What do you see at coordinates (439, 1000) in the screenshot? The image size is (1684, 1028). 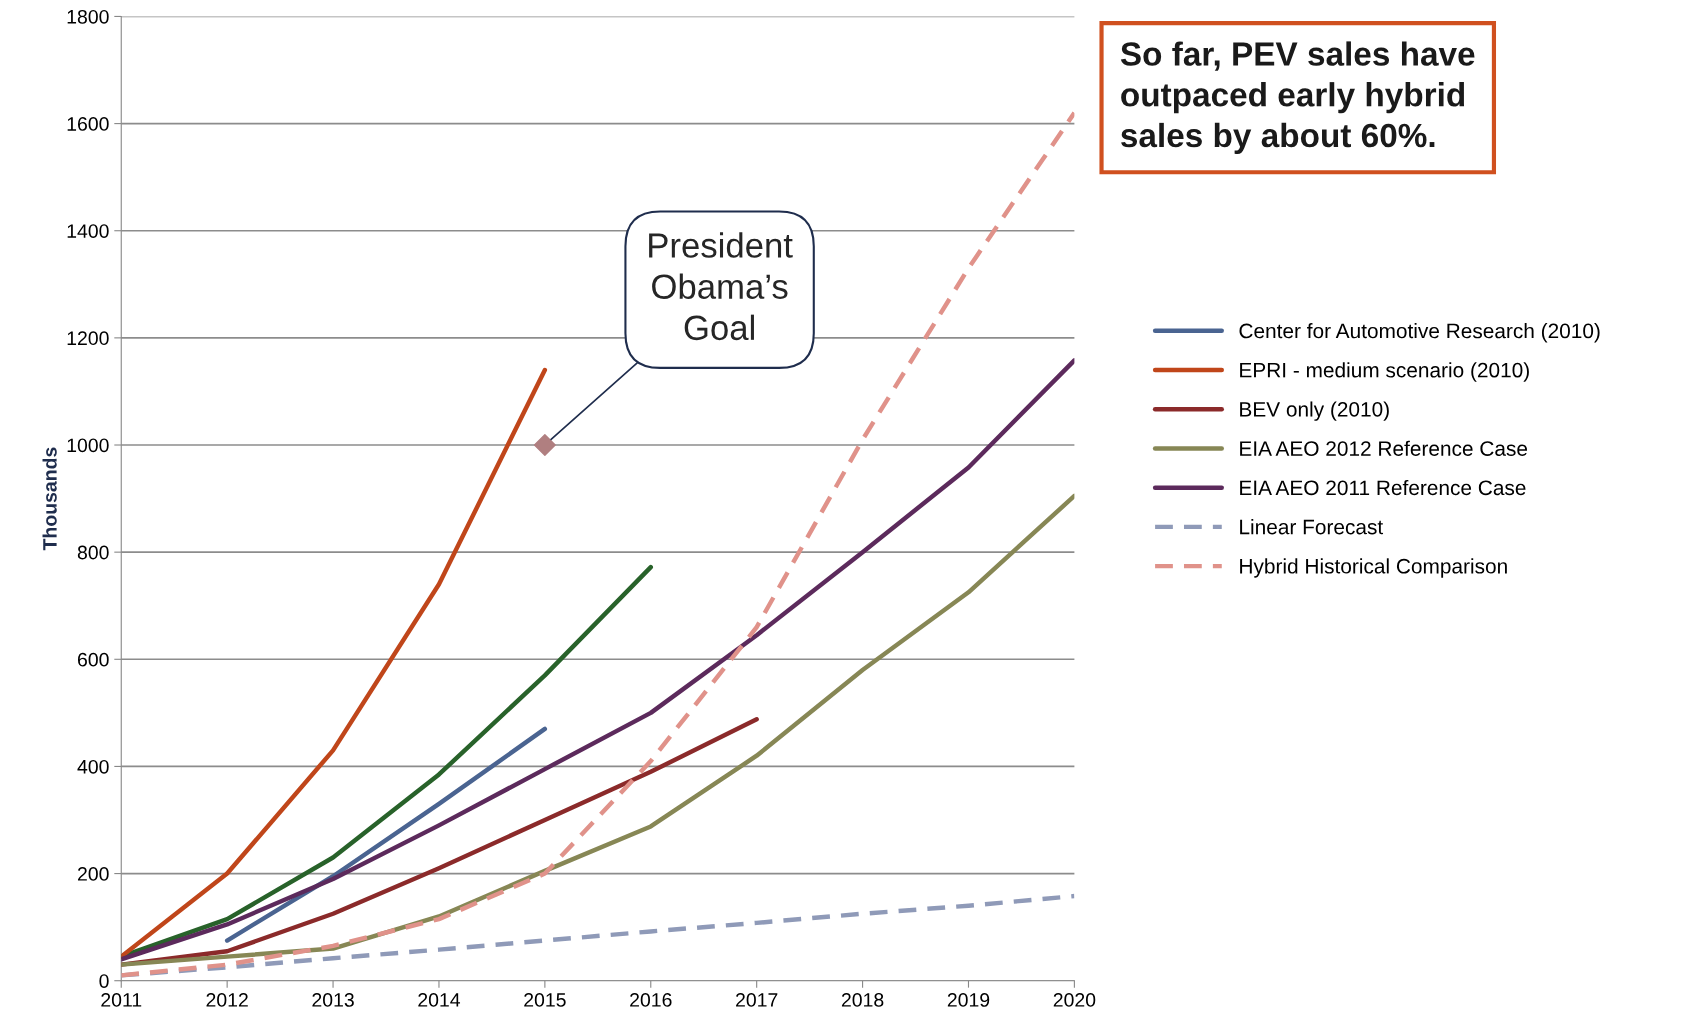 I see `x-tick-label: 2014` at bounding box center [439, 1000].